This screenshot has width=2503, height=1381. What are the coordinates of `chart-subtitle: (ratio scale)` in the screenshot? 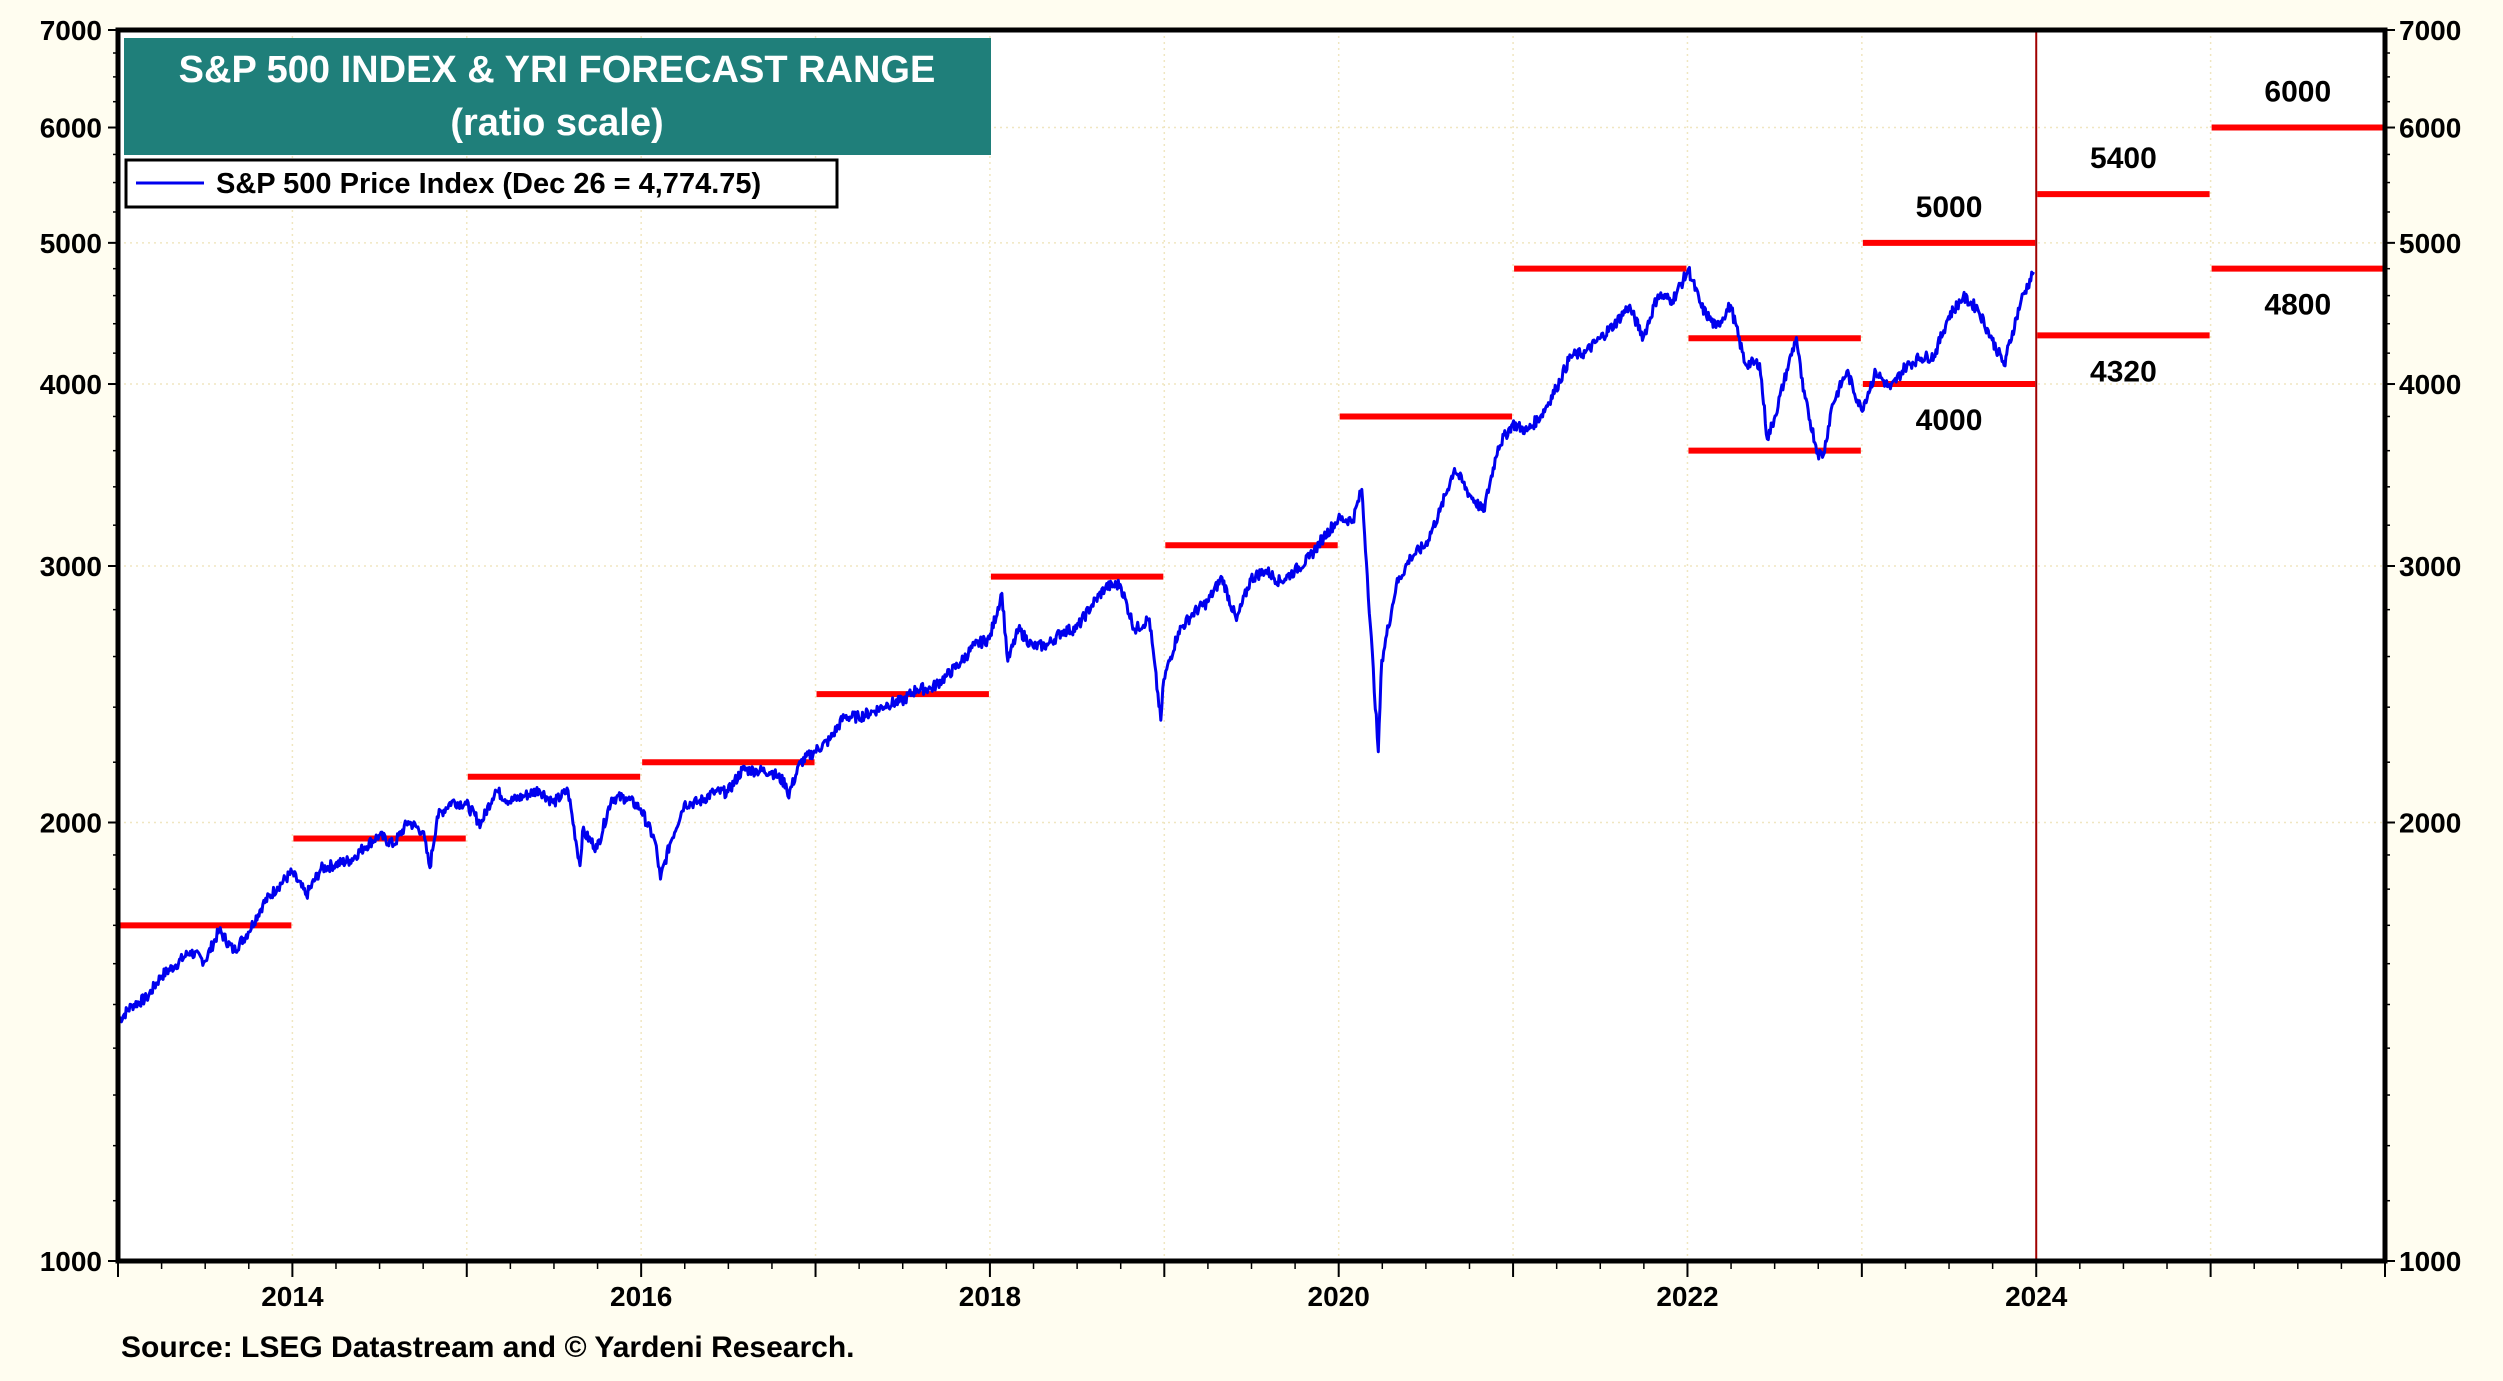 It's located at (556, 123).